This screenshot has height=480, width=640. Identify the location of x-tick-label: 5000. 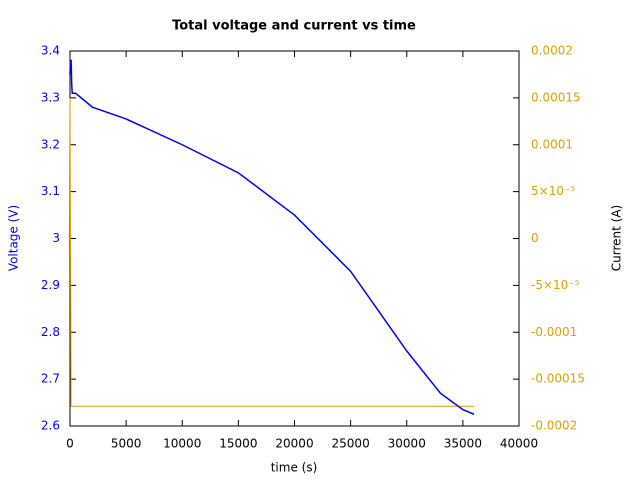
(126, 444).